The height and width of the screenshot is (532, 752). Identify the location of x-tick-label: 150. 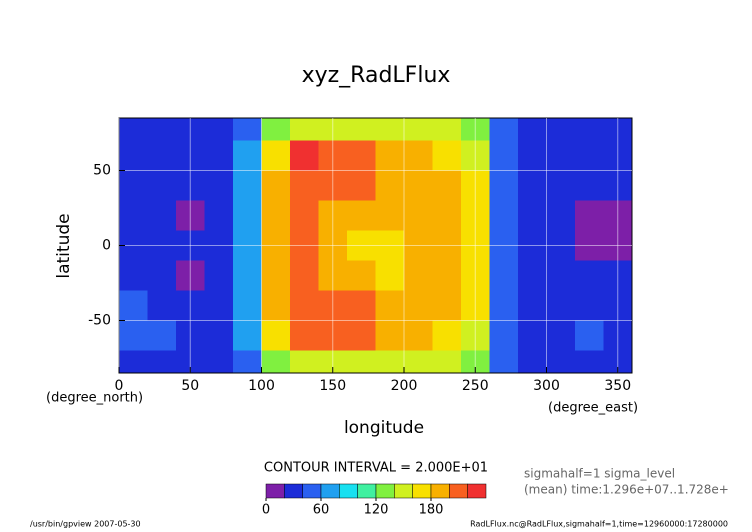
(332, 386).